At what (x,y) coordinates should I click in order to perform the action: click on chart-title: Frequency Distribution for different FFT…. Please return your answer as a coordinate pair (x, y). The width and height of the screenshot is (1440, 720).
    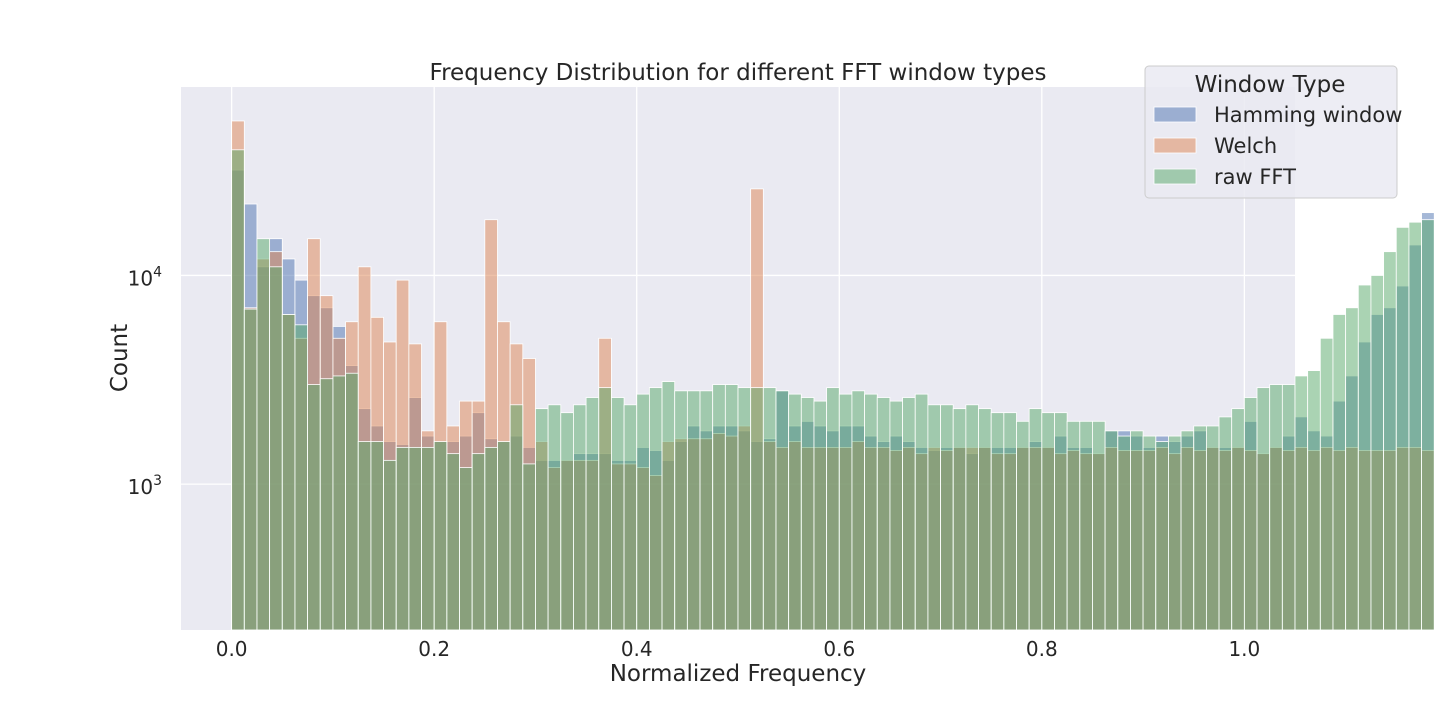
    Looking at the image, I should click on (738, 73).